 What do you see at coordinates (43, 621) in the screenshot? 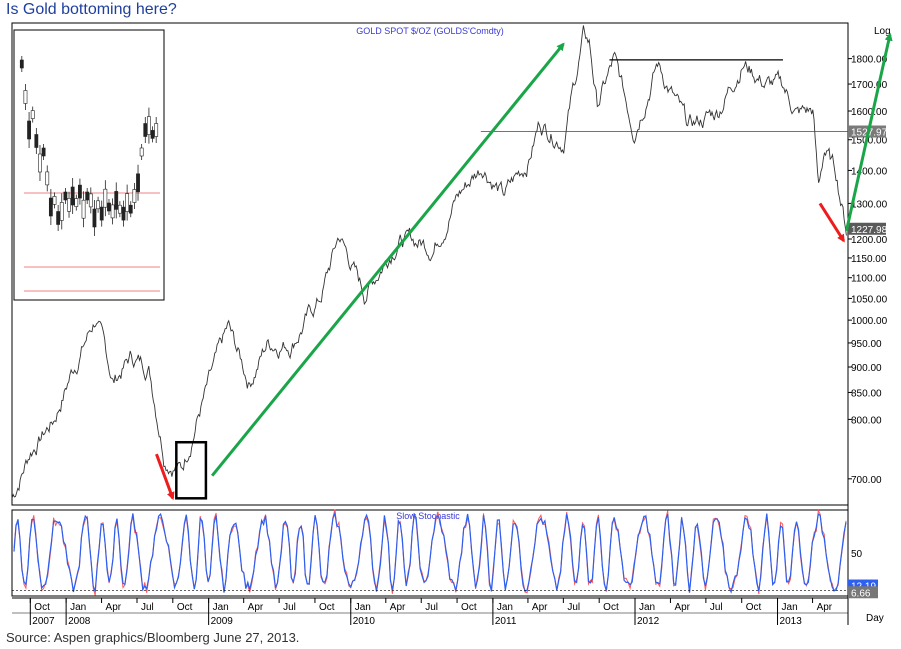
I see `year-label: 2007` at bounding box center [43, 621].